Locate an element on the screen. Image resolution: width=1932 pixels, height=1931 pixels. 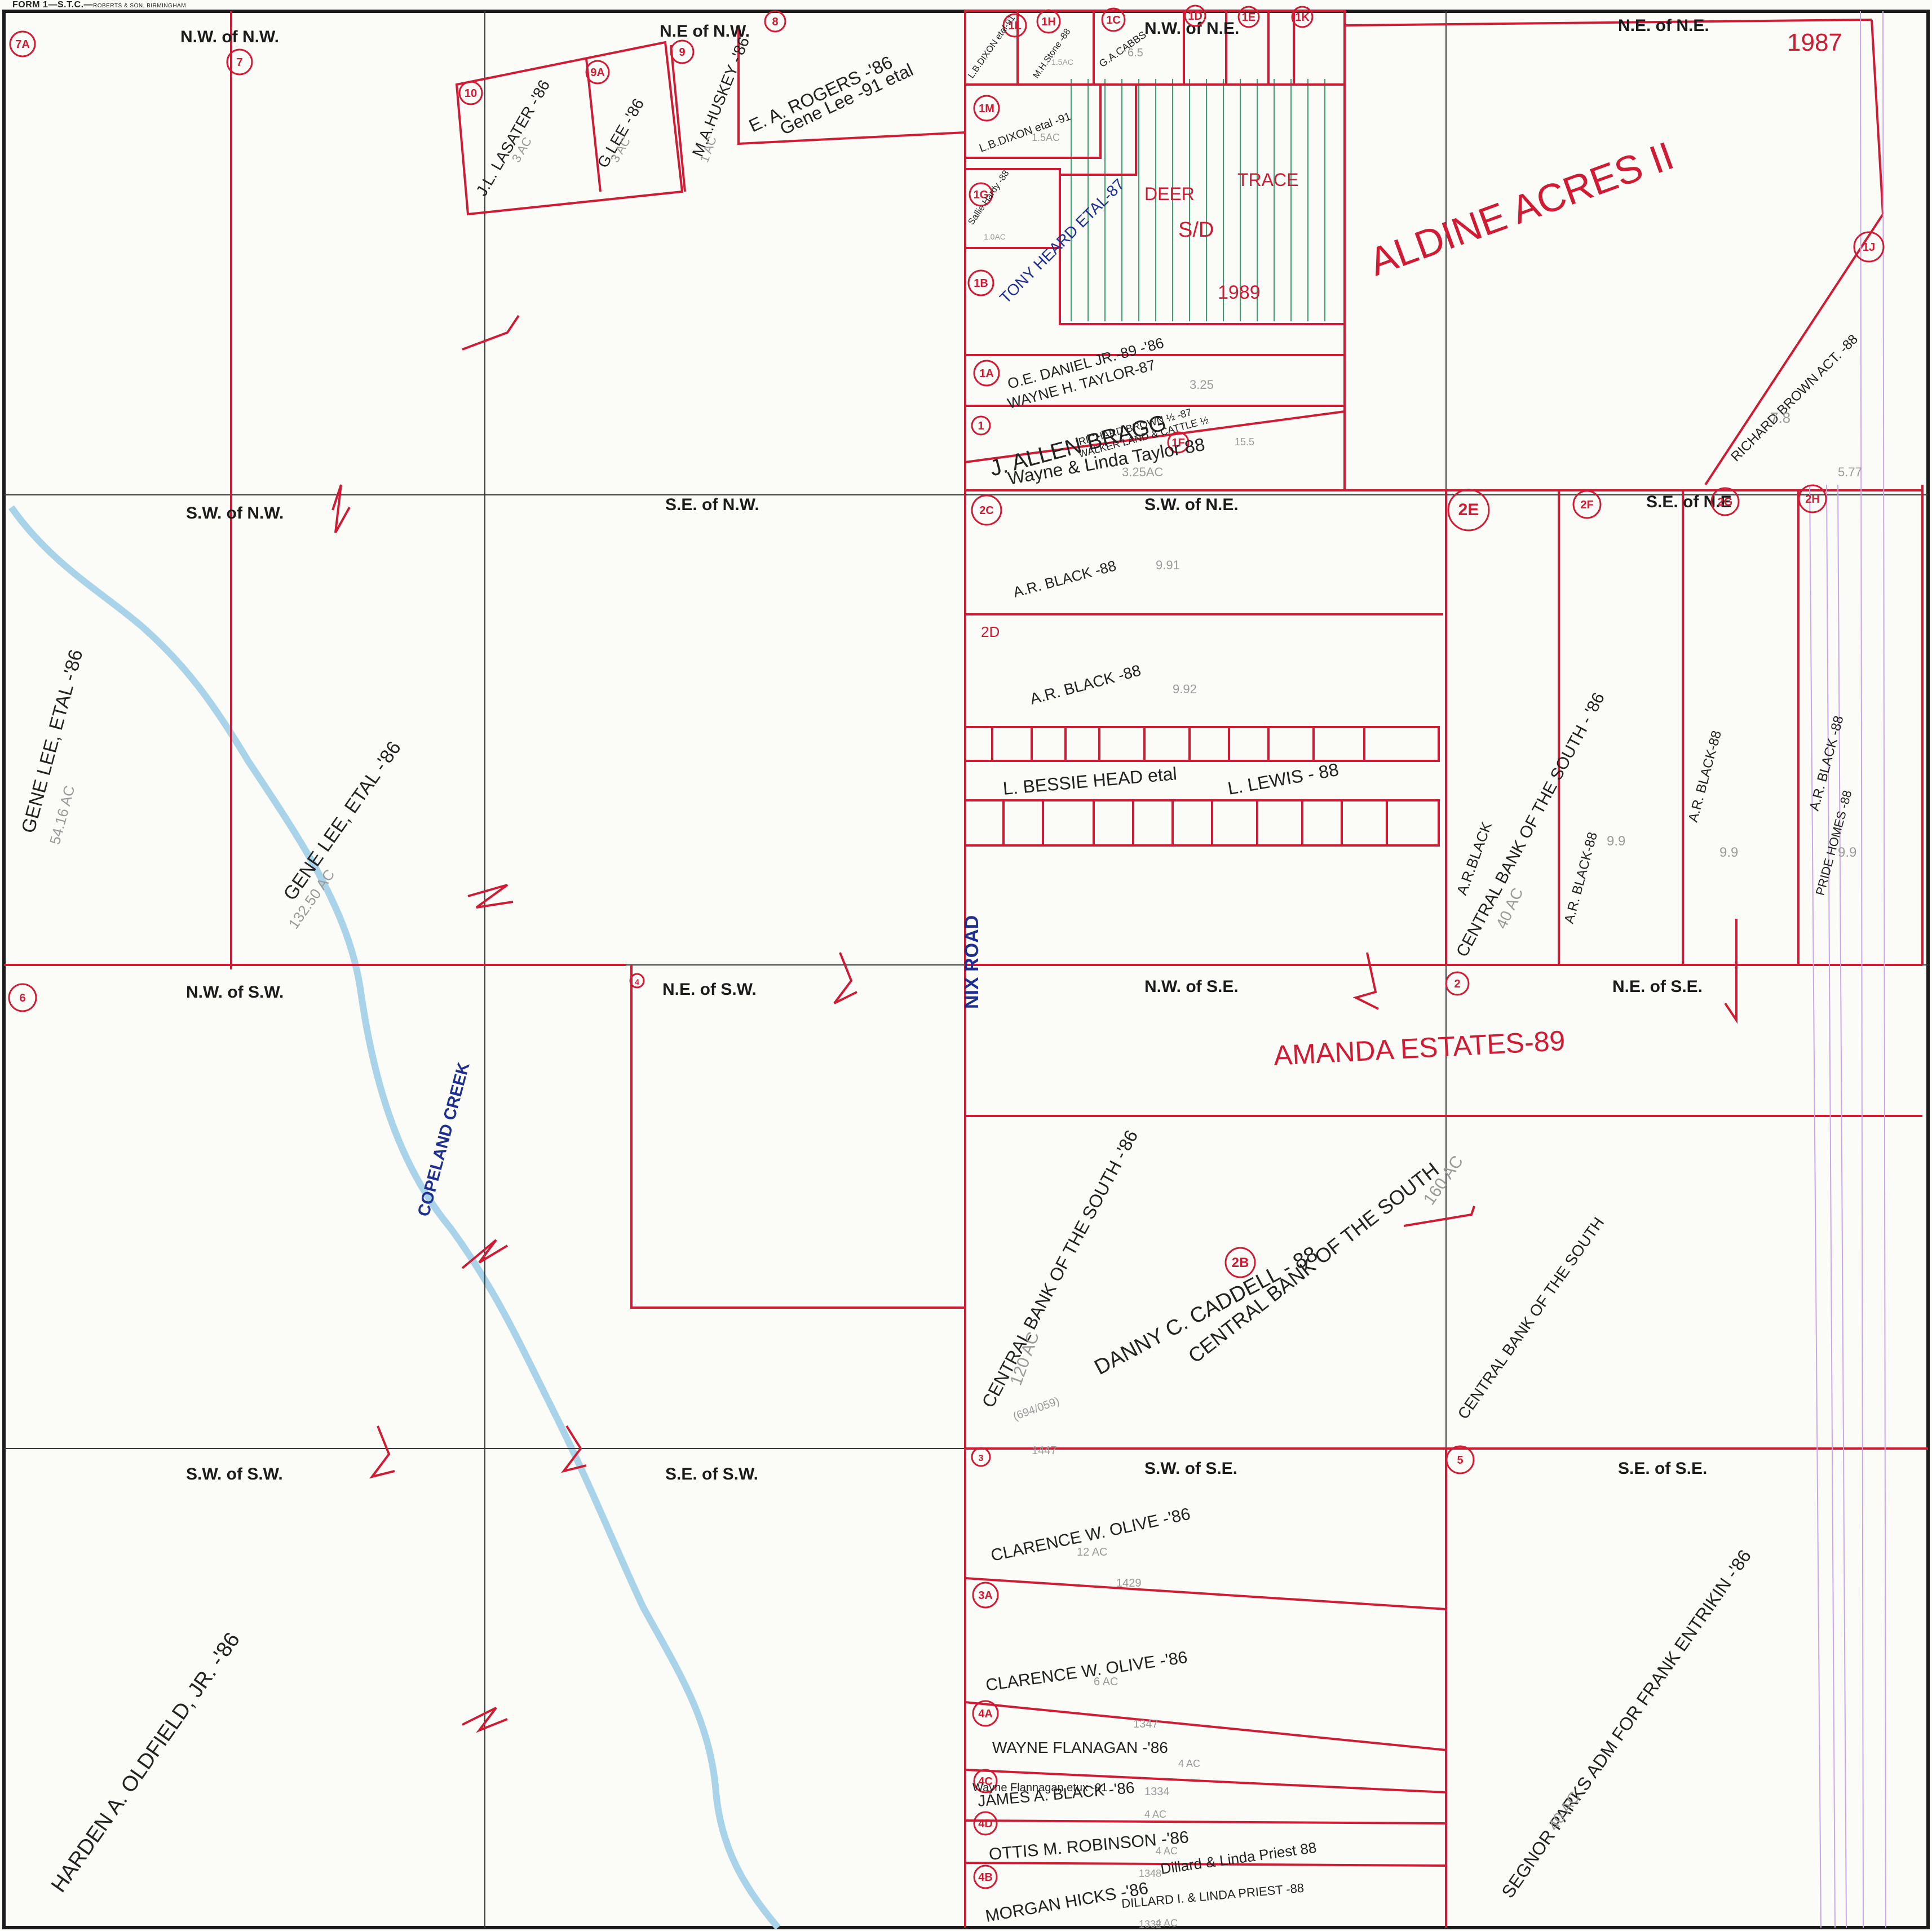
parcel-2e: 2E is located at coordinates (1468, 510).